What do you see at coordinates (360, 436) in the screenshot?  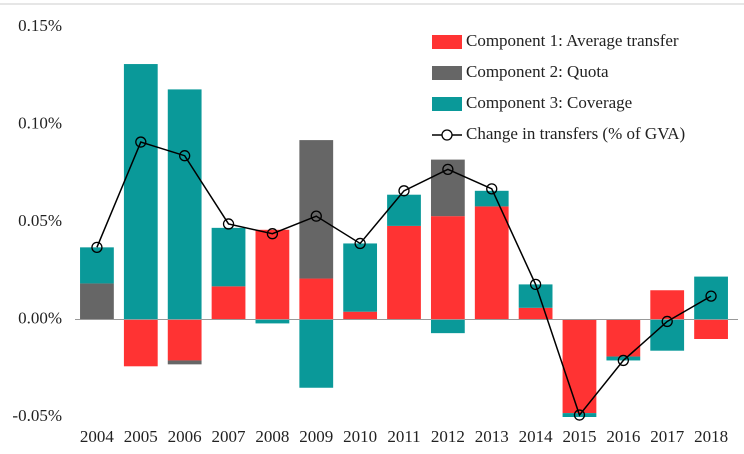 I see `x-tick-label: 2010` at bounding box center [360, 436].